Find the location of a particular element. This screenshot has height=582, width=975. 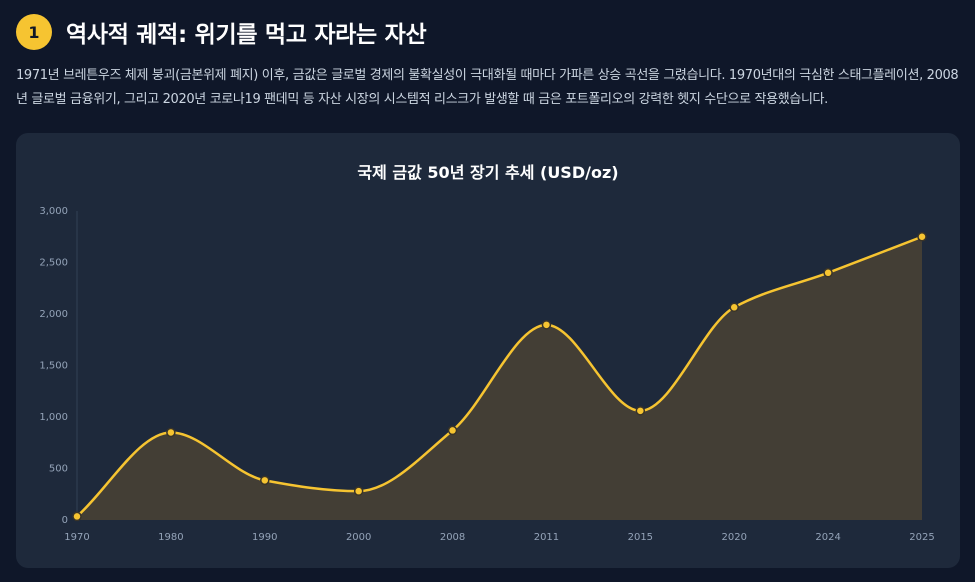

y-tick-label: 1,000 is located at coordinates (53, 417).